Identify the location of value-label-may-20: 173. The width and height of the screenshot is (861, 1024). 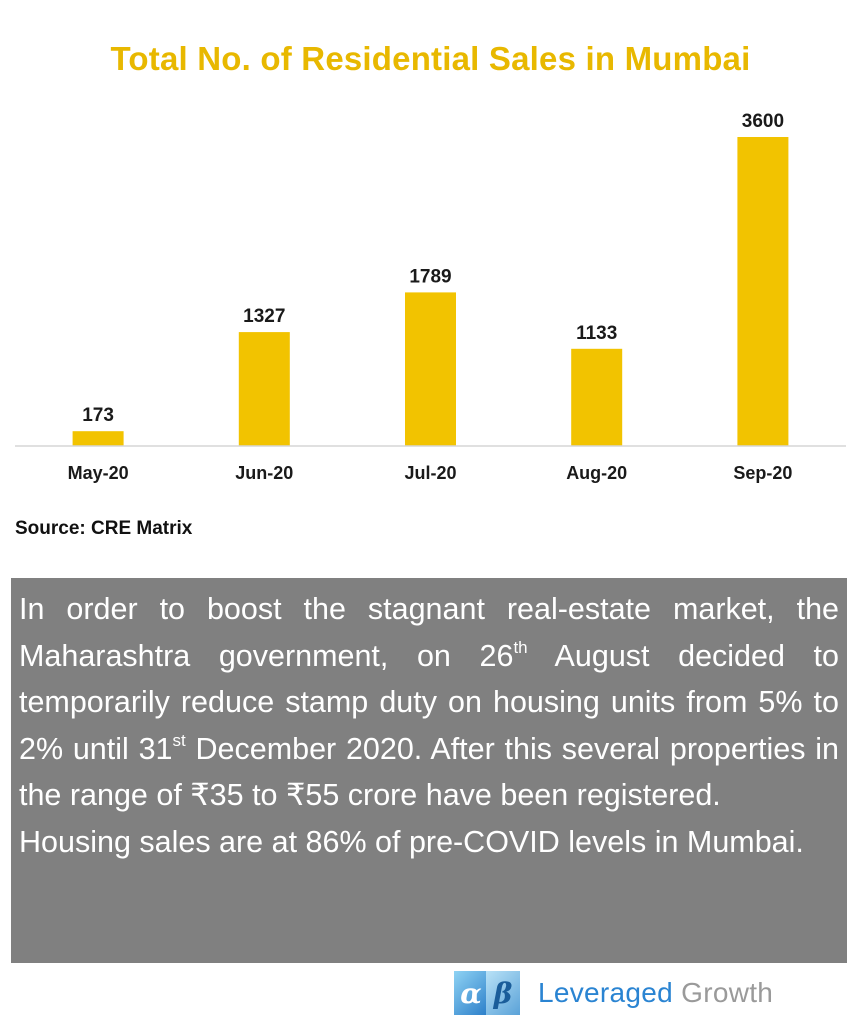
(98, 415).